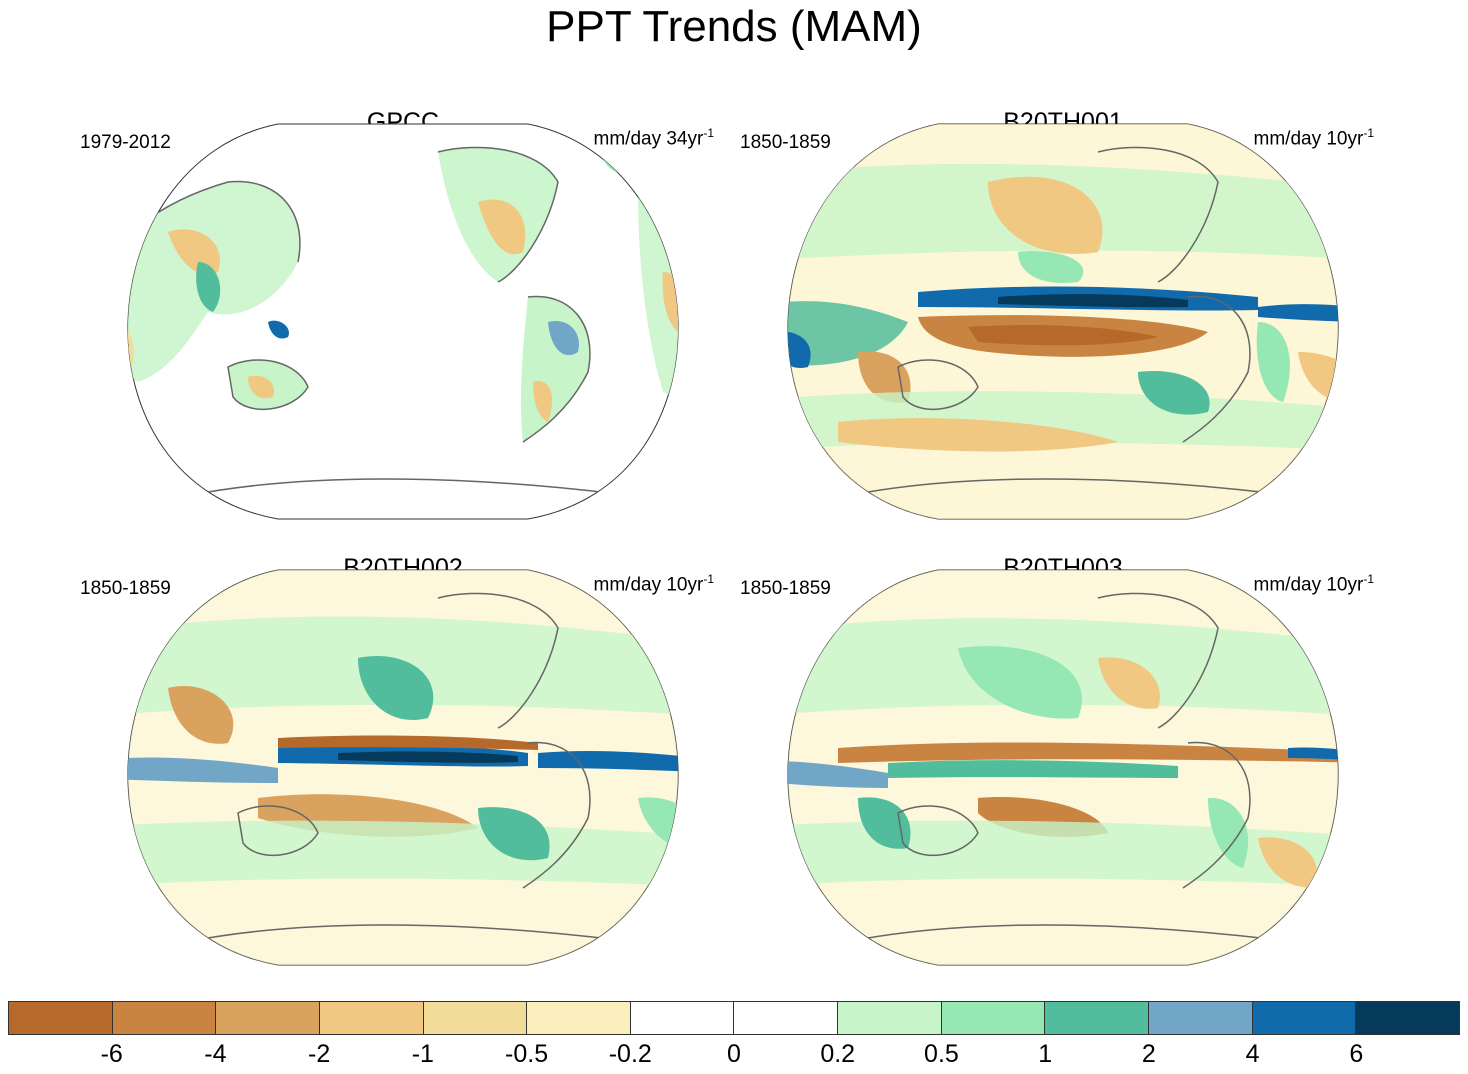  What do you see at coordinates (734, 26) in the screenshot?
I see `figure-title: PPT Trends (MAM)` at bounding box center [734, 26].